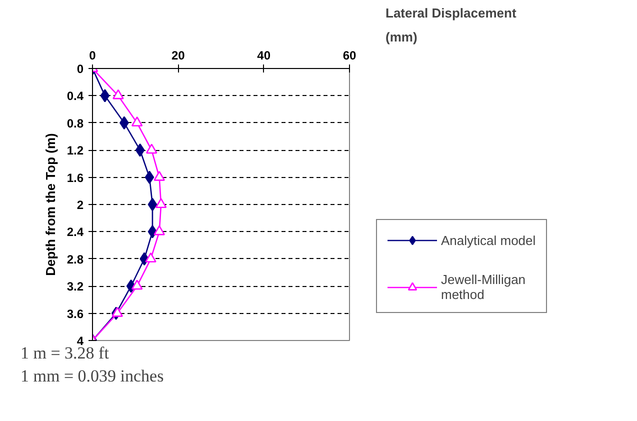  I want to click on y-tick-label: 0.4, so click(75, 96).